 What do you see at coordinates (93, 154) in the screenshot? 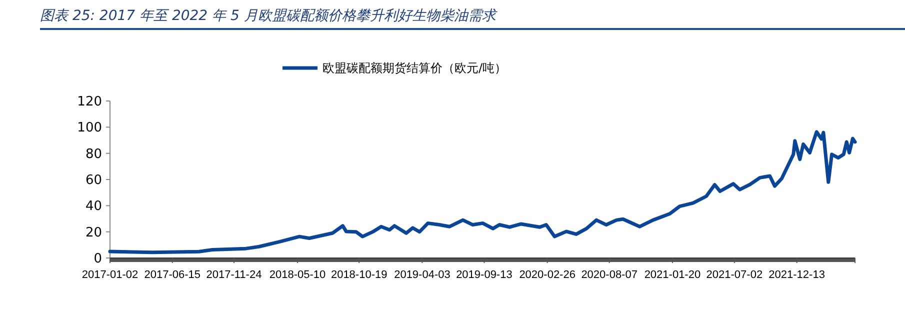
I see `y-tick-label: 80` at bounding box center [93, 154].